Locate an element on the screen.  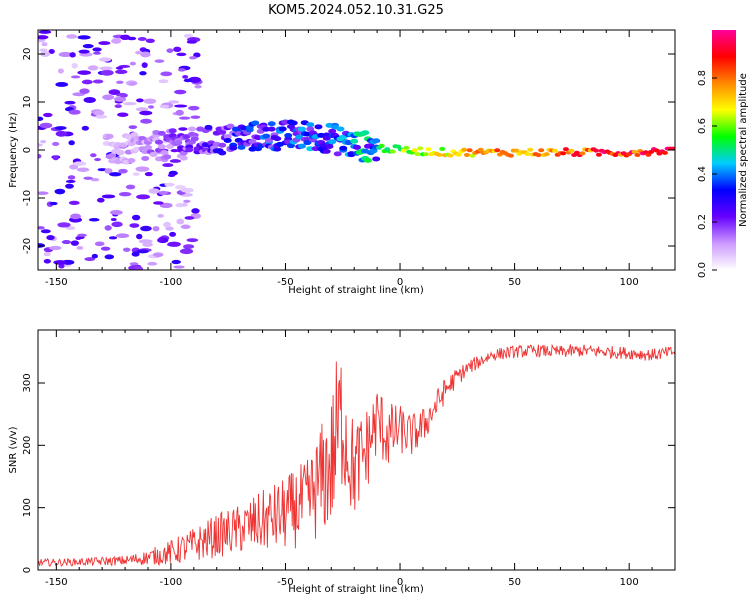
colorbar-tick-label: 0.0 is located at coordinates (702, 270).